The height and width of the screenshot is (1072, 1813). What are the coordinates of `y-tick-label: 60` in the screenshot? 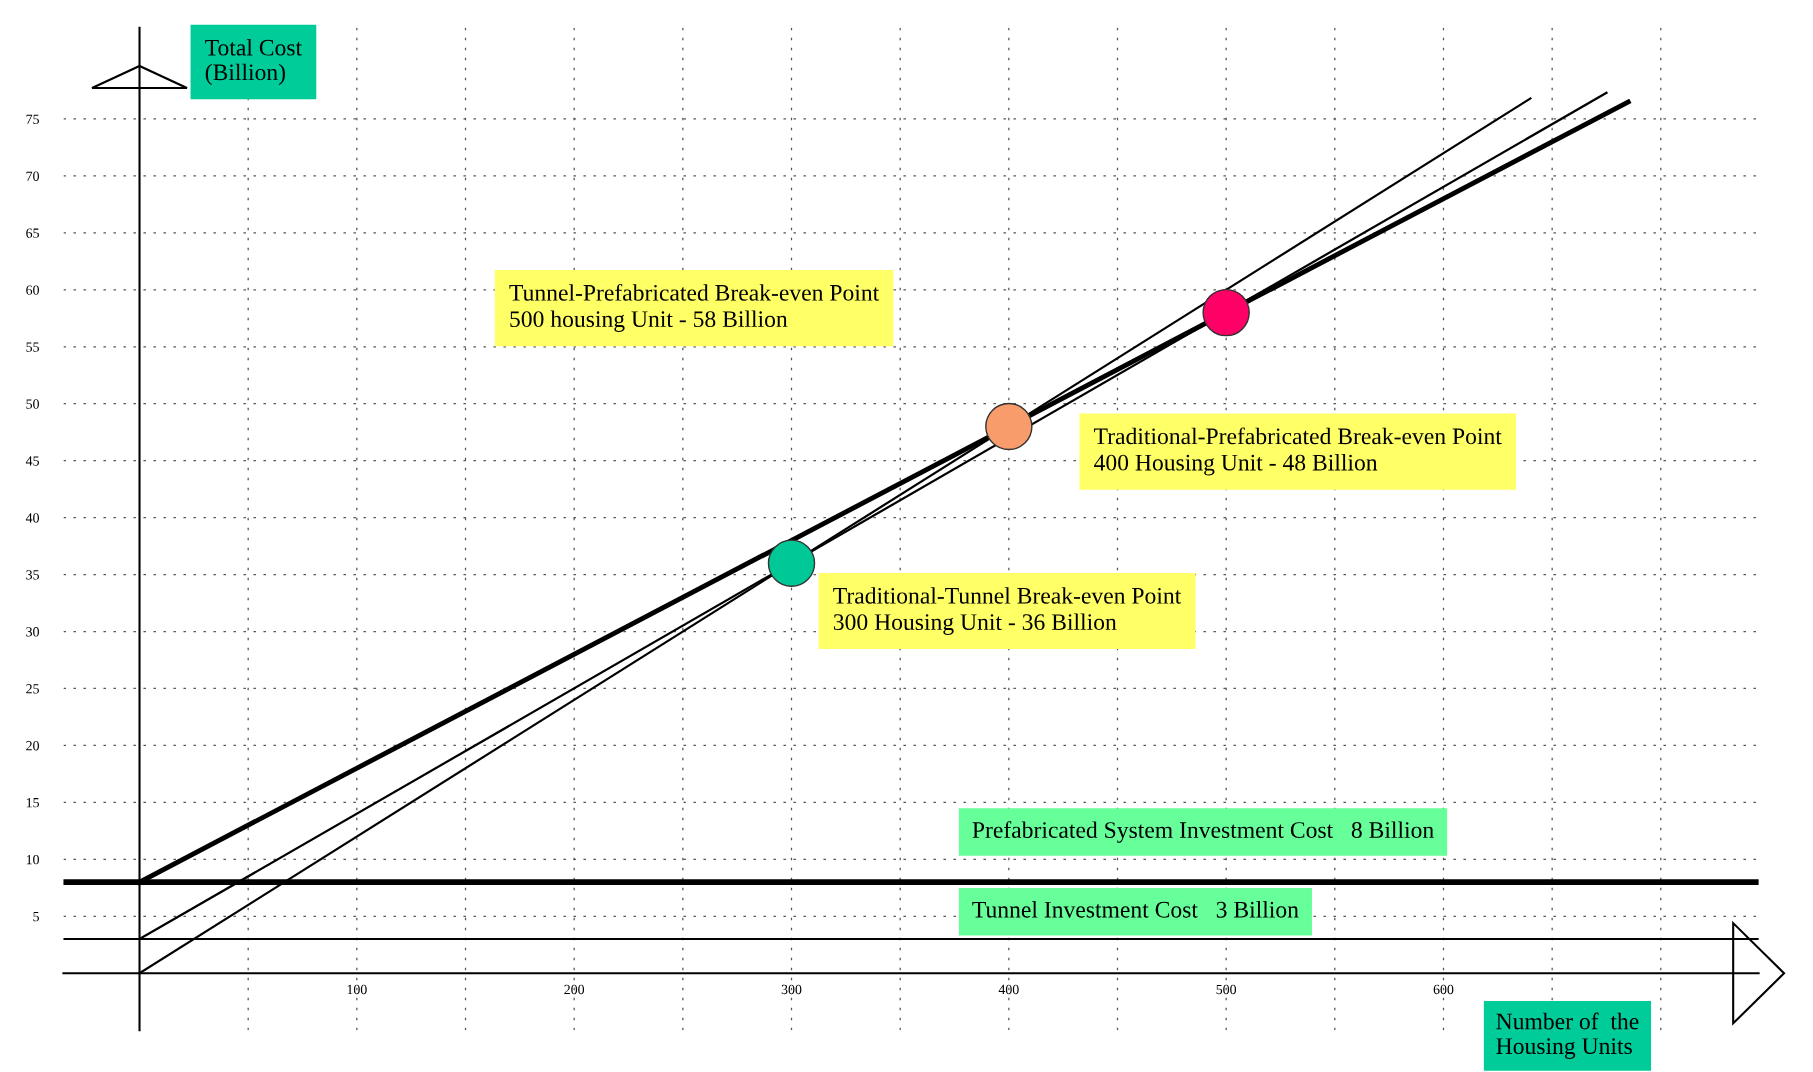 It's located at (32, 290).